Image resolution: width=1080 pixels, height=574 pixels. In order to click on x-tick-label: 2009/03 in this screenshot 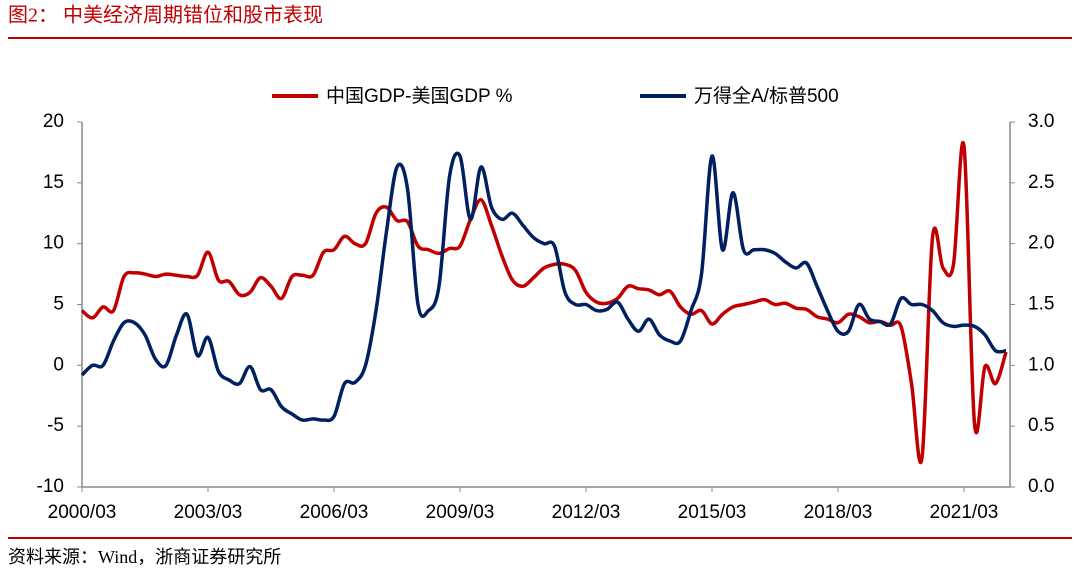, I will do `click(460, 512)`.